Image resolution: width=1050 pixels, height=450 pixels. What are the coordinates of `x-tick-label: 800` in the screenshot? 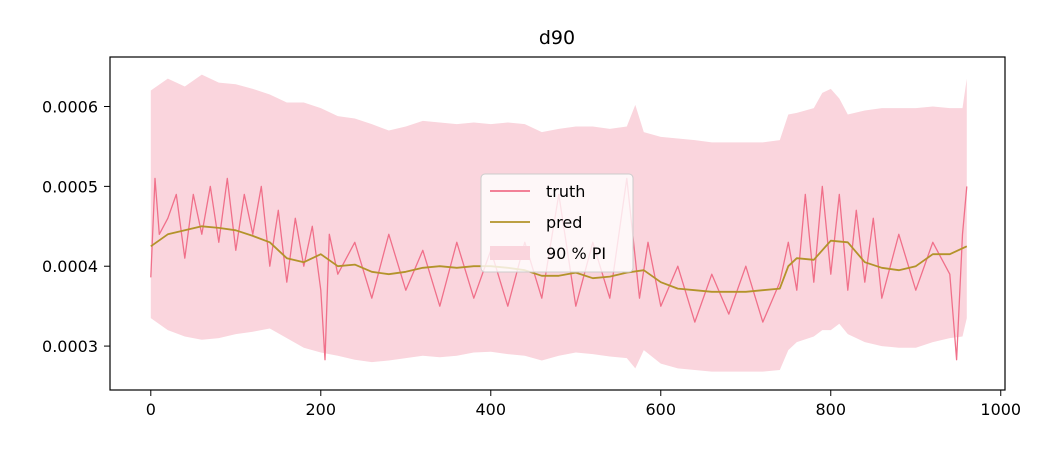 It's located at (830, 409).